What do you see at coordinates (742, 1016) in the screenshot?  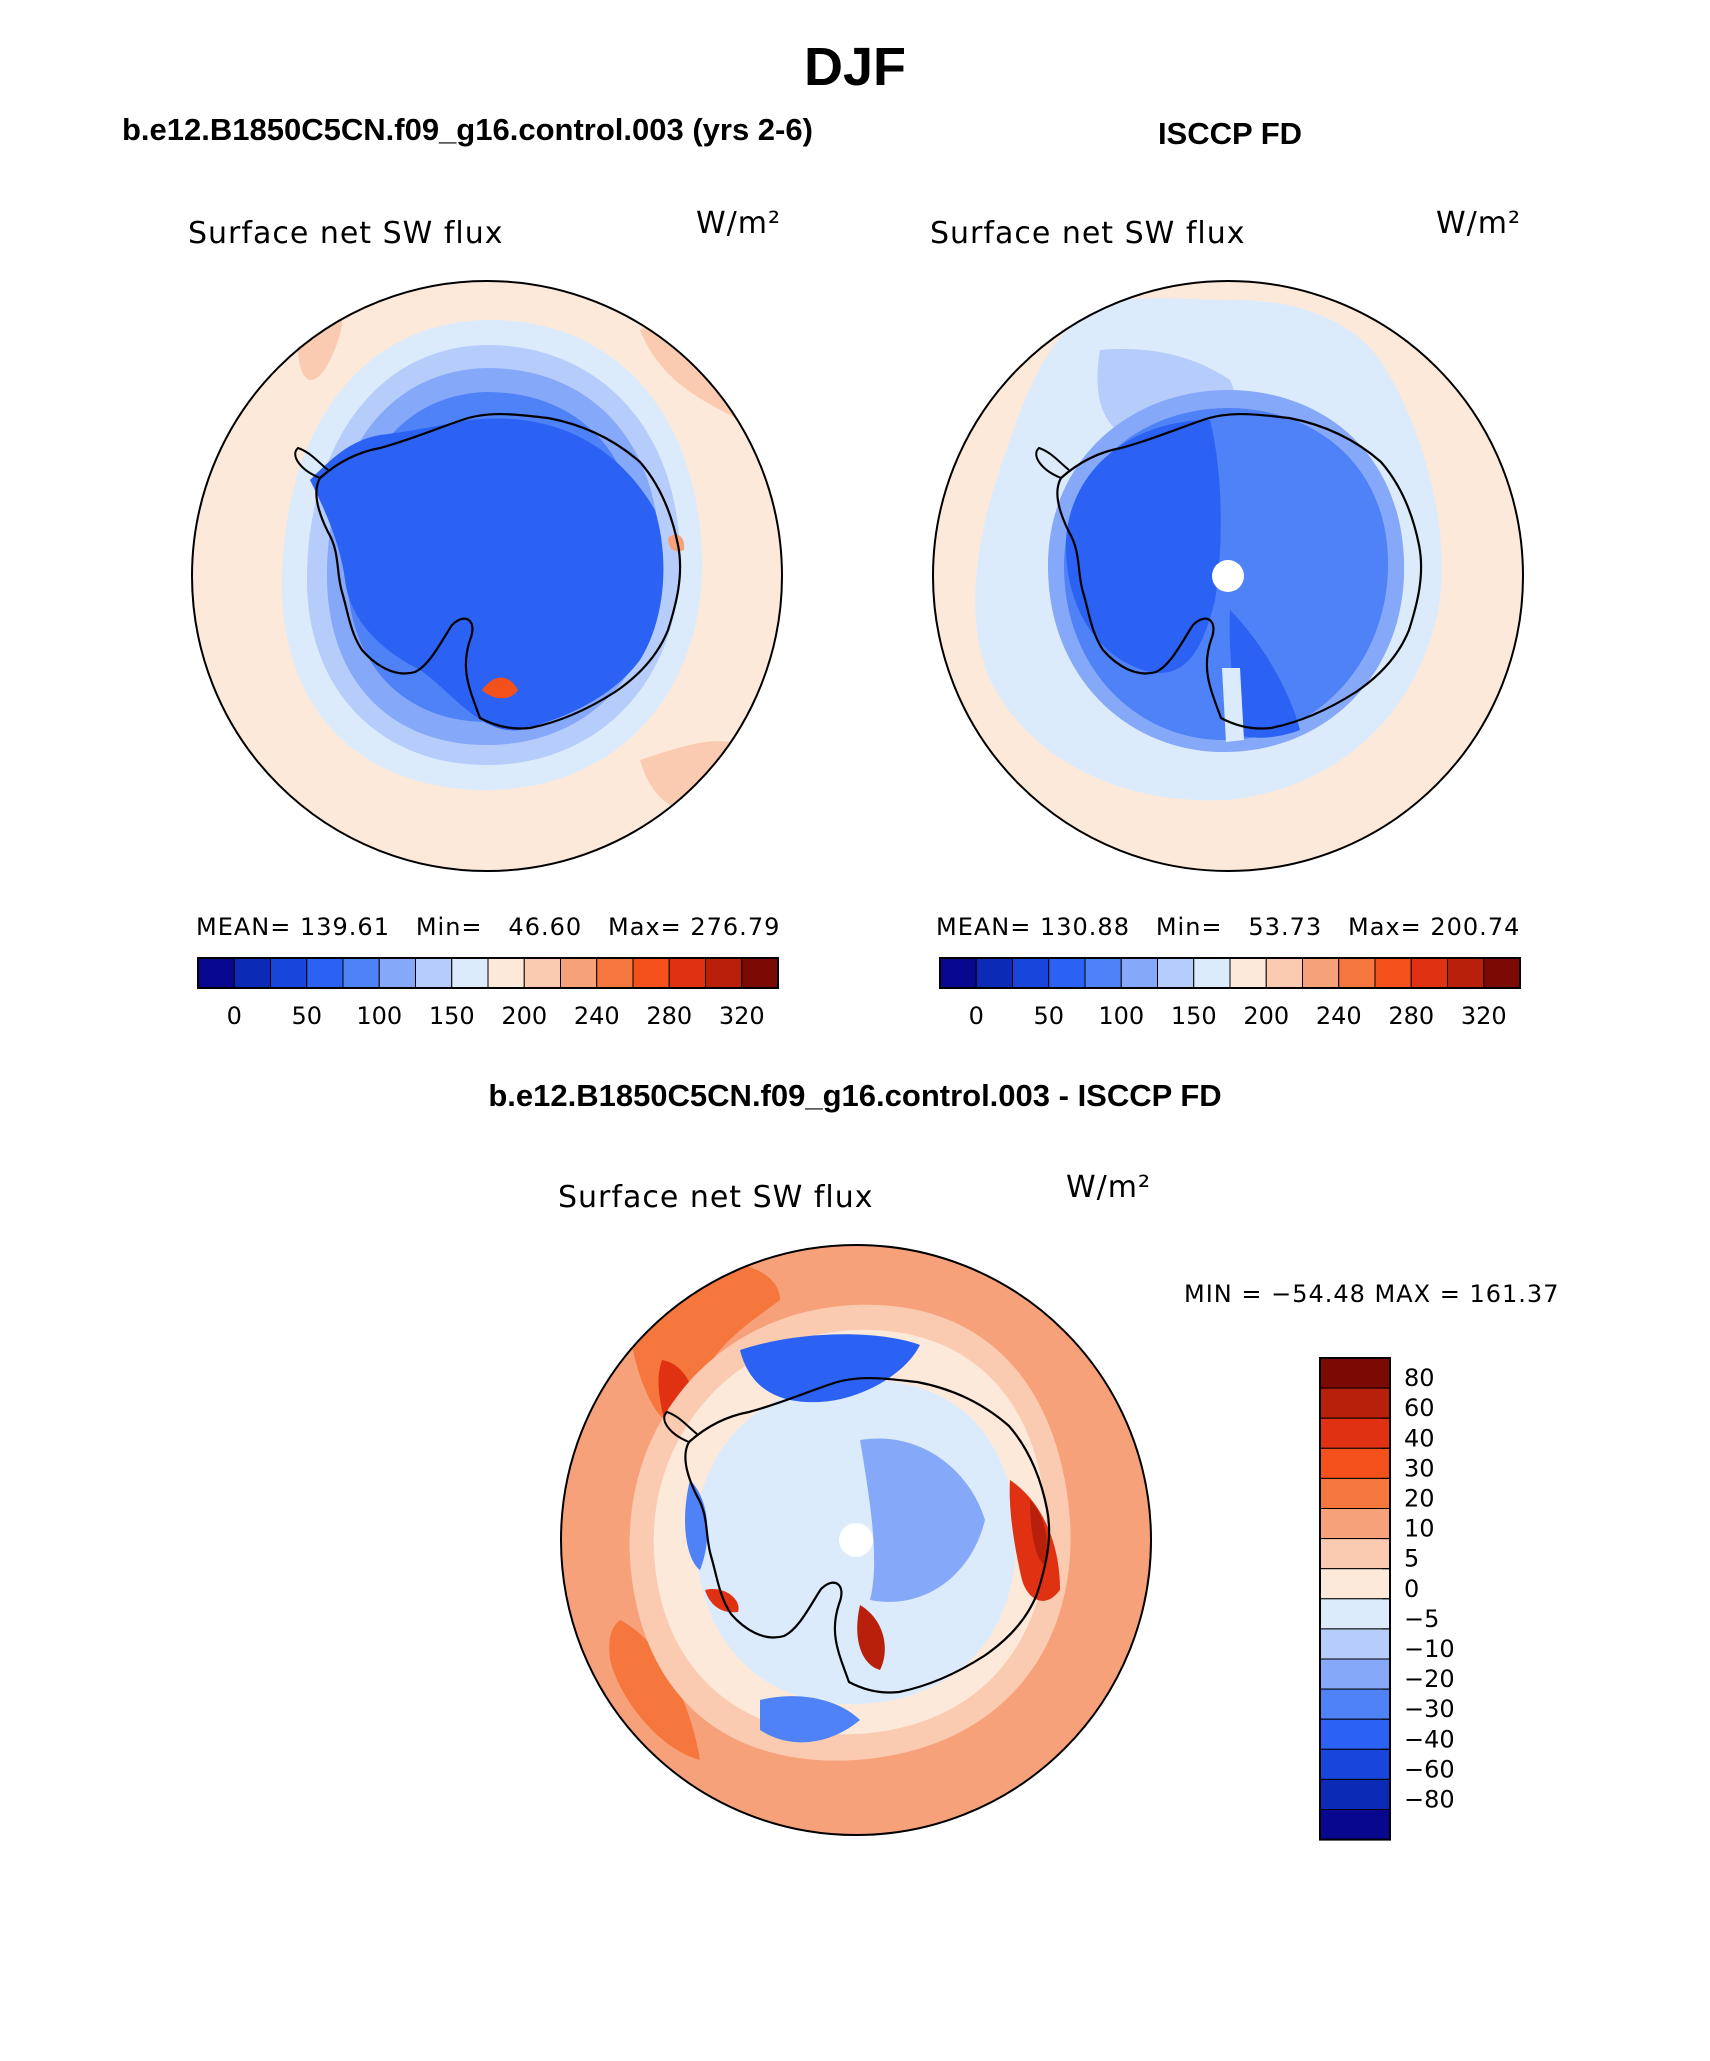 I see `model-colorbar-tick-label: 320` at bounding box center [742, 1016].